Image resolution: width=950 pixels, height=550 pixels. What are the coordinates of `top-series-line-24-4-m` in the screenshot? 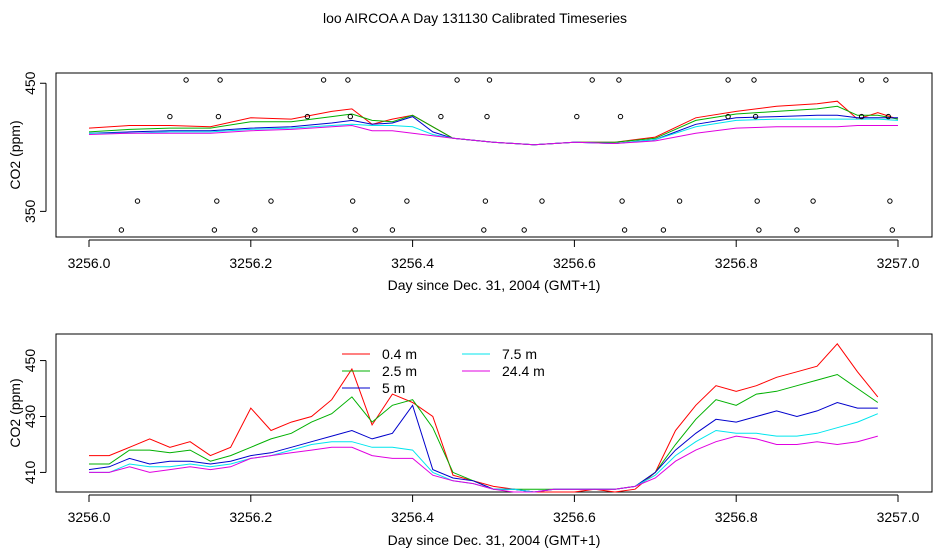 It's located at (493, 135).